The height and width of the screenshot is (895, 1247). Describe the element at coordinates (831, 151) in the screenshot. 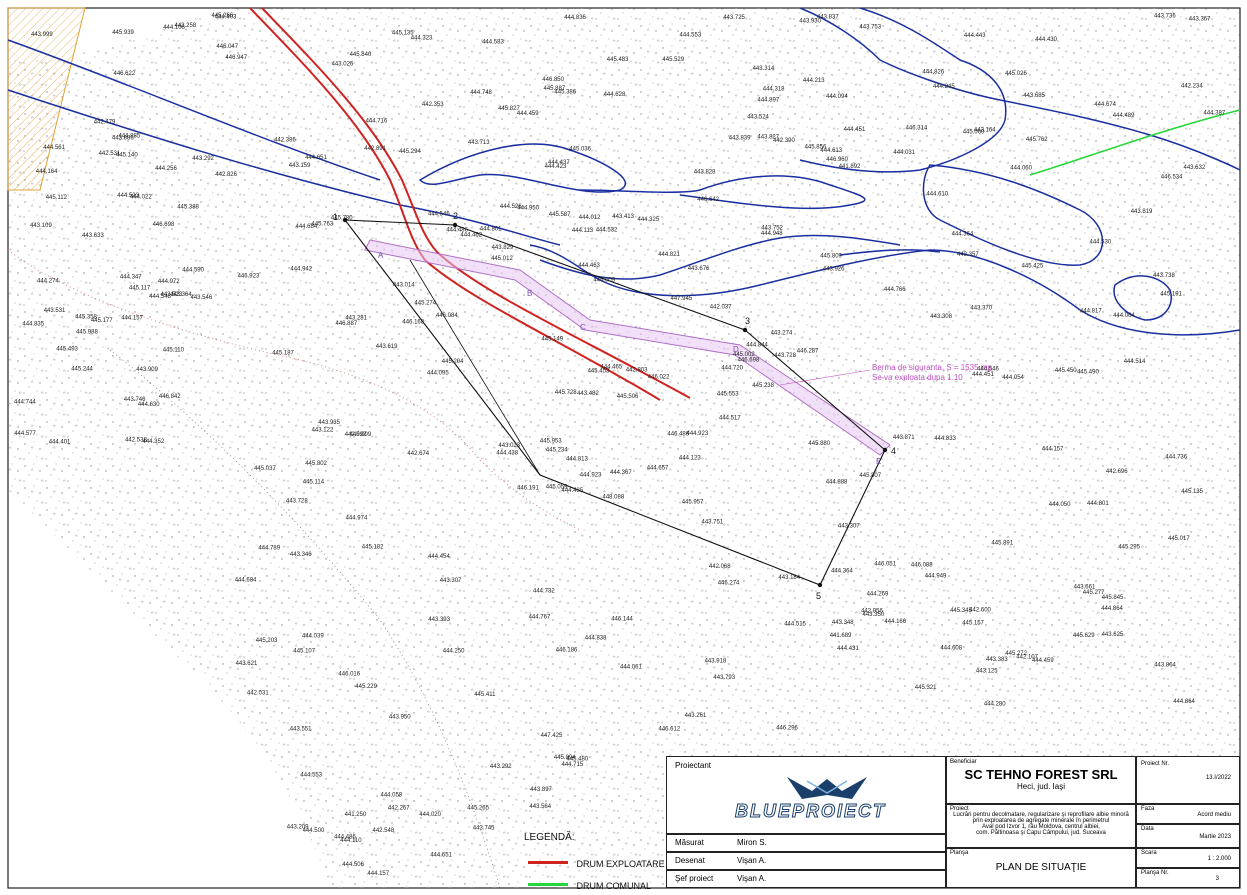

I see `elevation-label: 444.613` at that location.